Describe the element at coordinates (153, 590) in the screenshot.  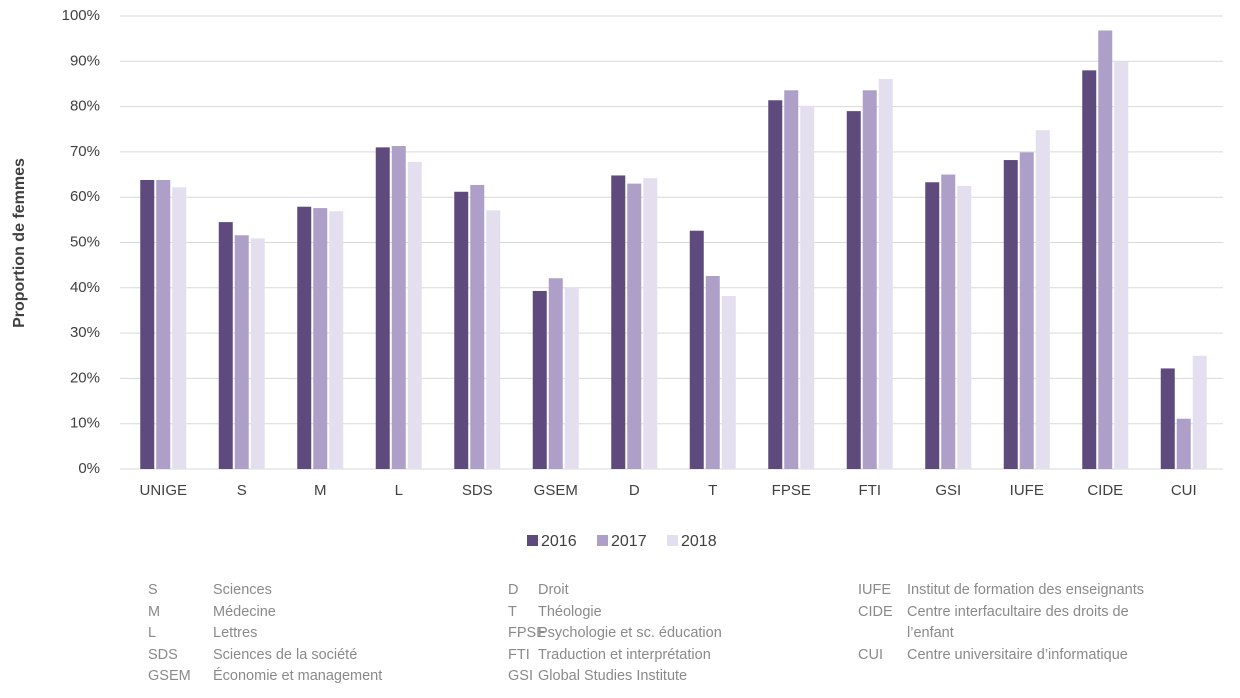
I see `glossary-abbr: S` at that location.